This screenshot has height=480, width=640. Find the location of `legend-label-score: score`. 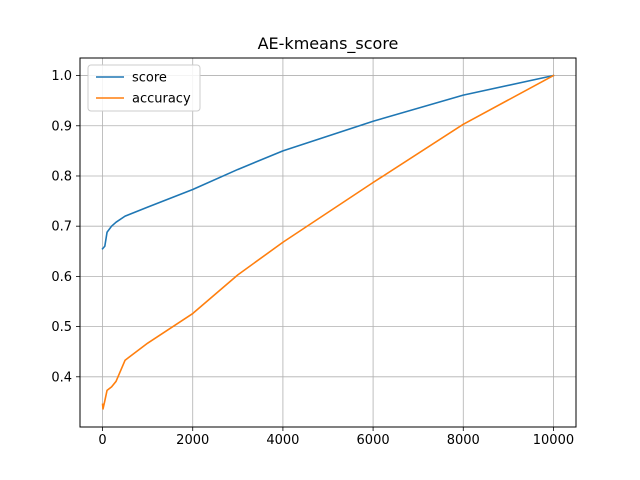

legend-label-score: score is located at coordinates (149, 78).